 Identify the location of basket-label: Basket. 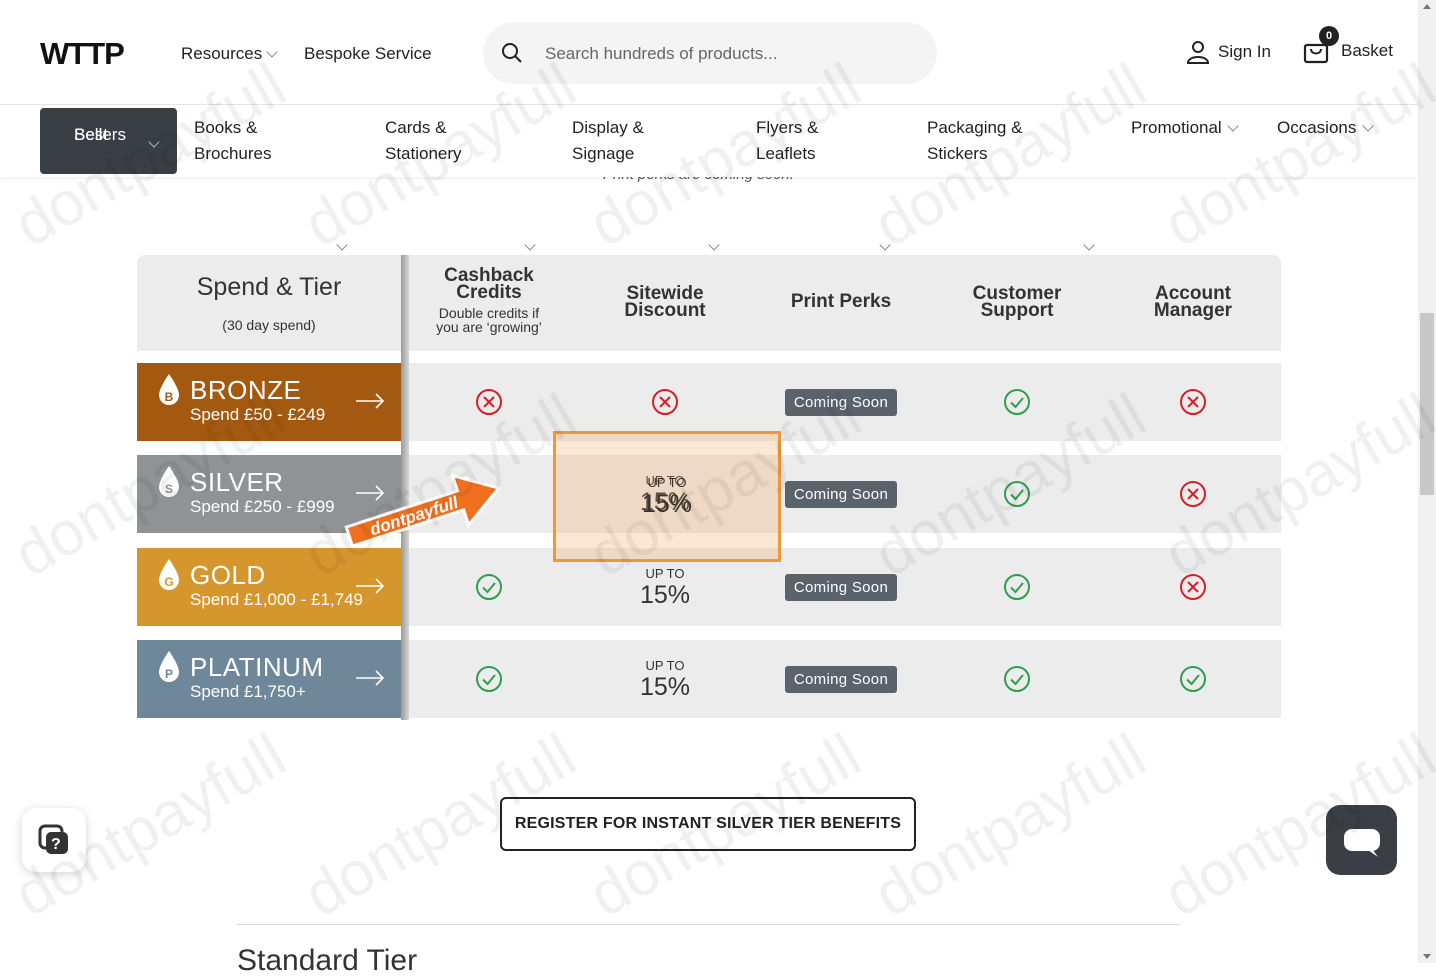
(1367, 50).